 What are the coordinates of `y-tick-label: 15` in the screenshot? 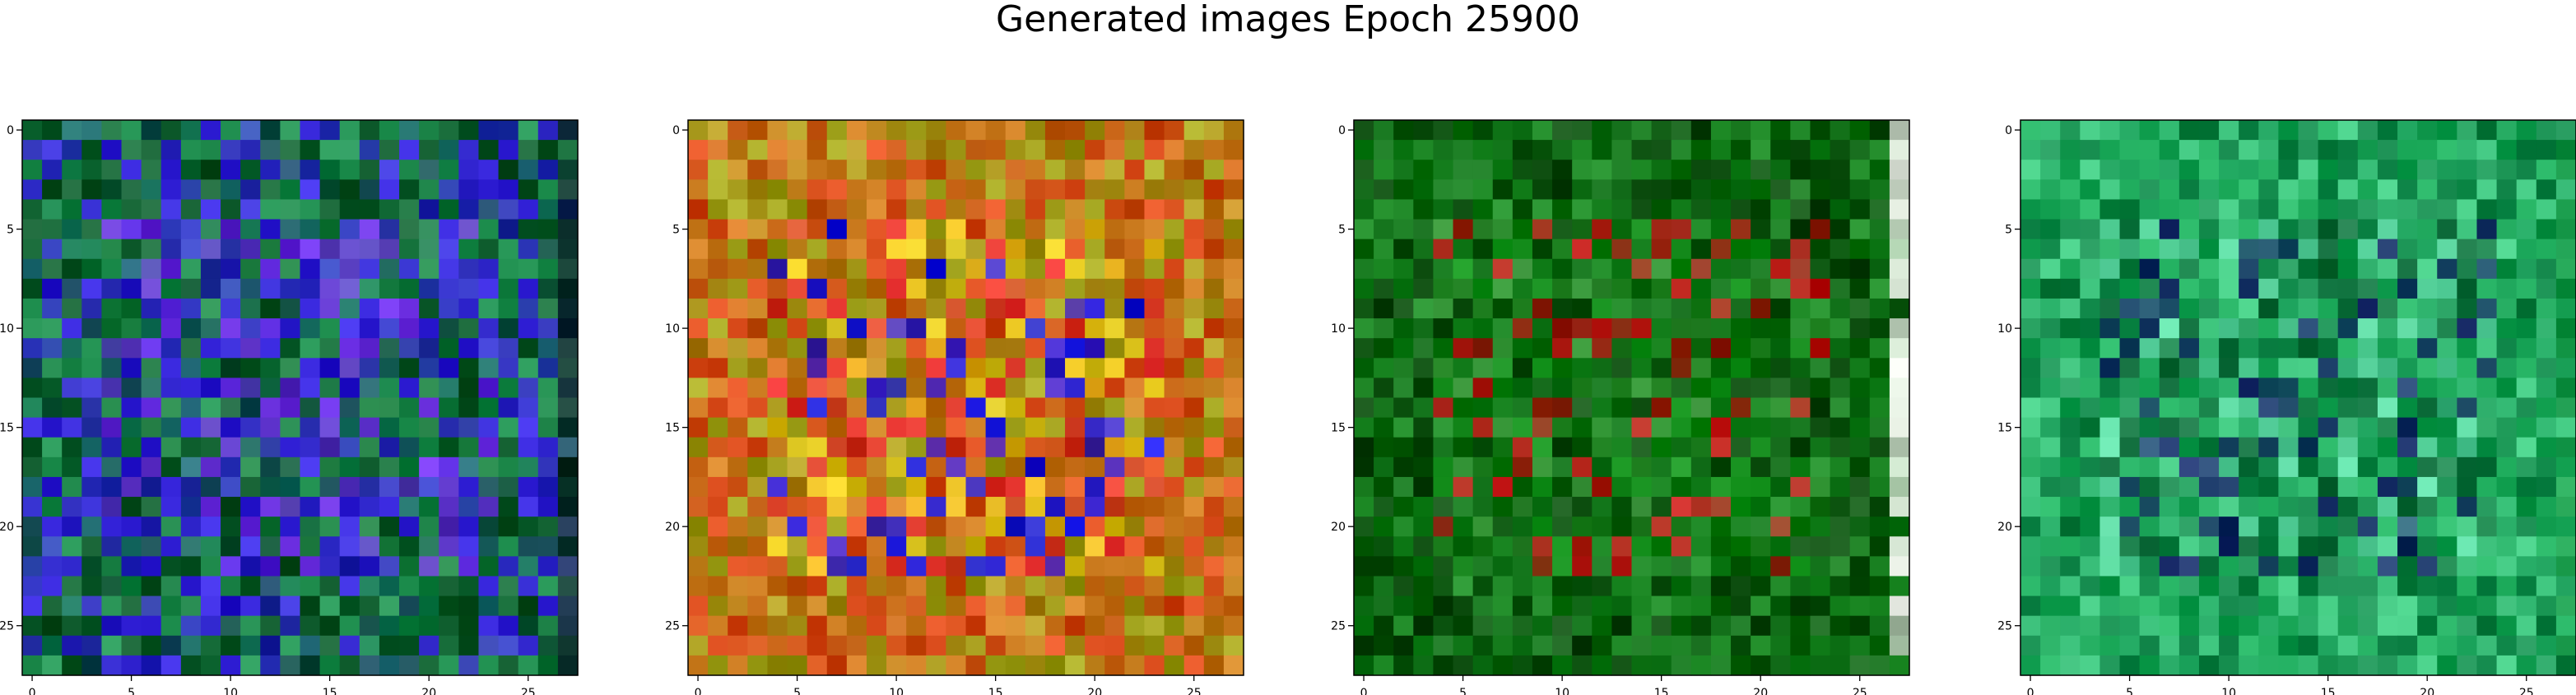 It's located at (1338, 428).